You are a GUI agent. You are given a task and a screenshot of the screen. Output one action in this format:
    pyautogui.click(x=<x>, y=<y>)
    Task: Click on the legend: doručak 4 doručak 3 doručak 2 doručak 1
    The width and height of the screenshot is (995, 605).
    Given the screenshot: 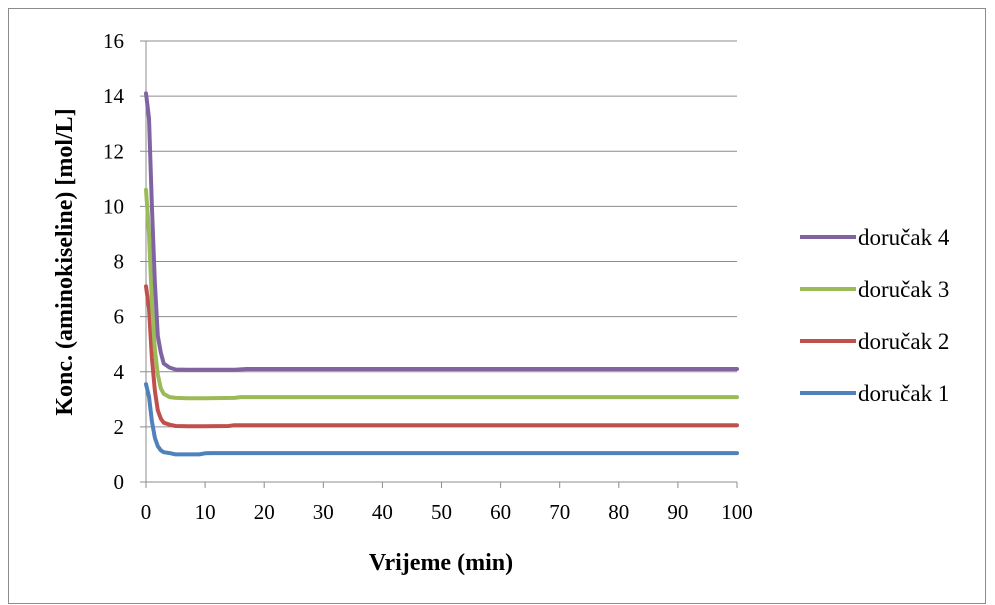 What is the action you would take?
    pyautogui.click(x=875, y=315)
    